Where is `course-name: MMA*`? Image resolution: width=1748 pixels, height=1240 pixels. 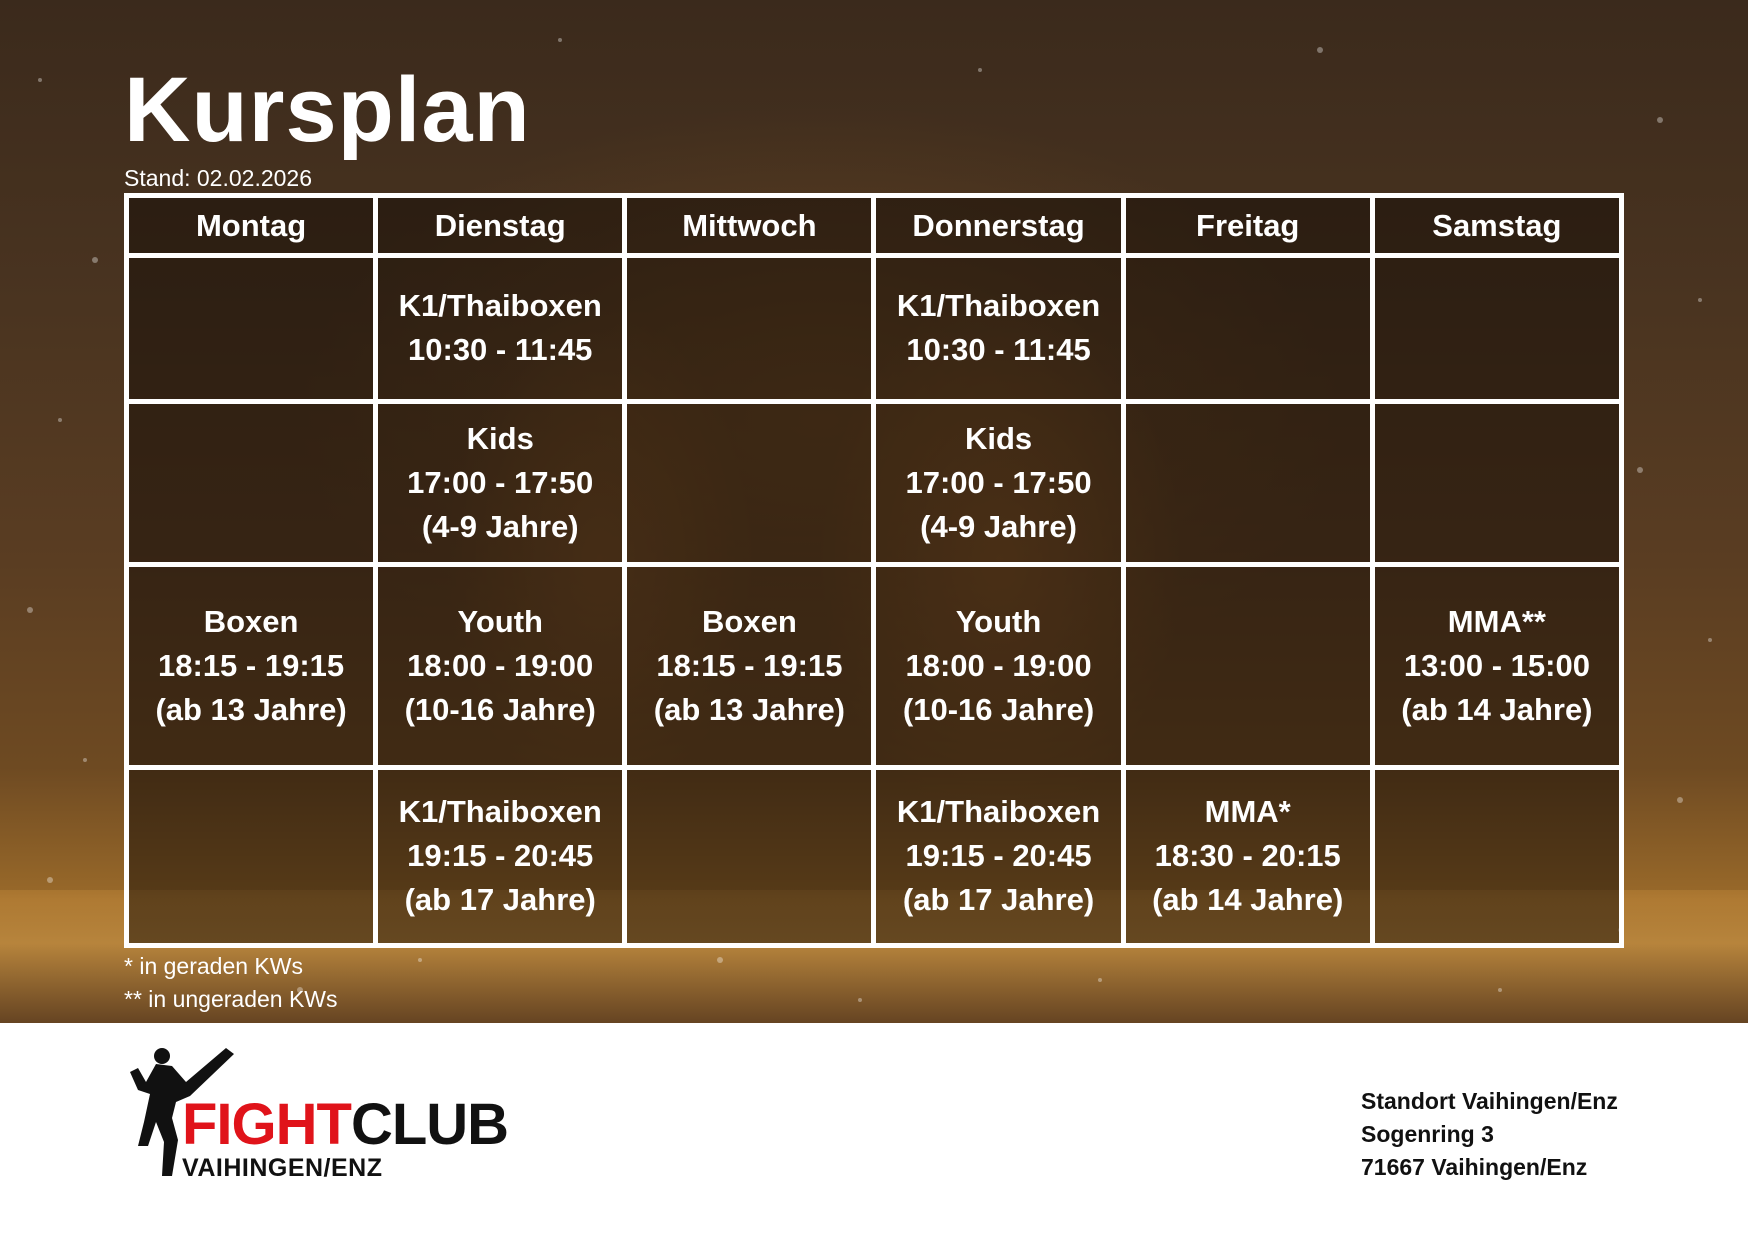 course-name: MMA* is located at coordinates (1247, 812).